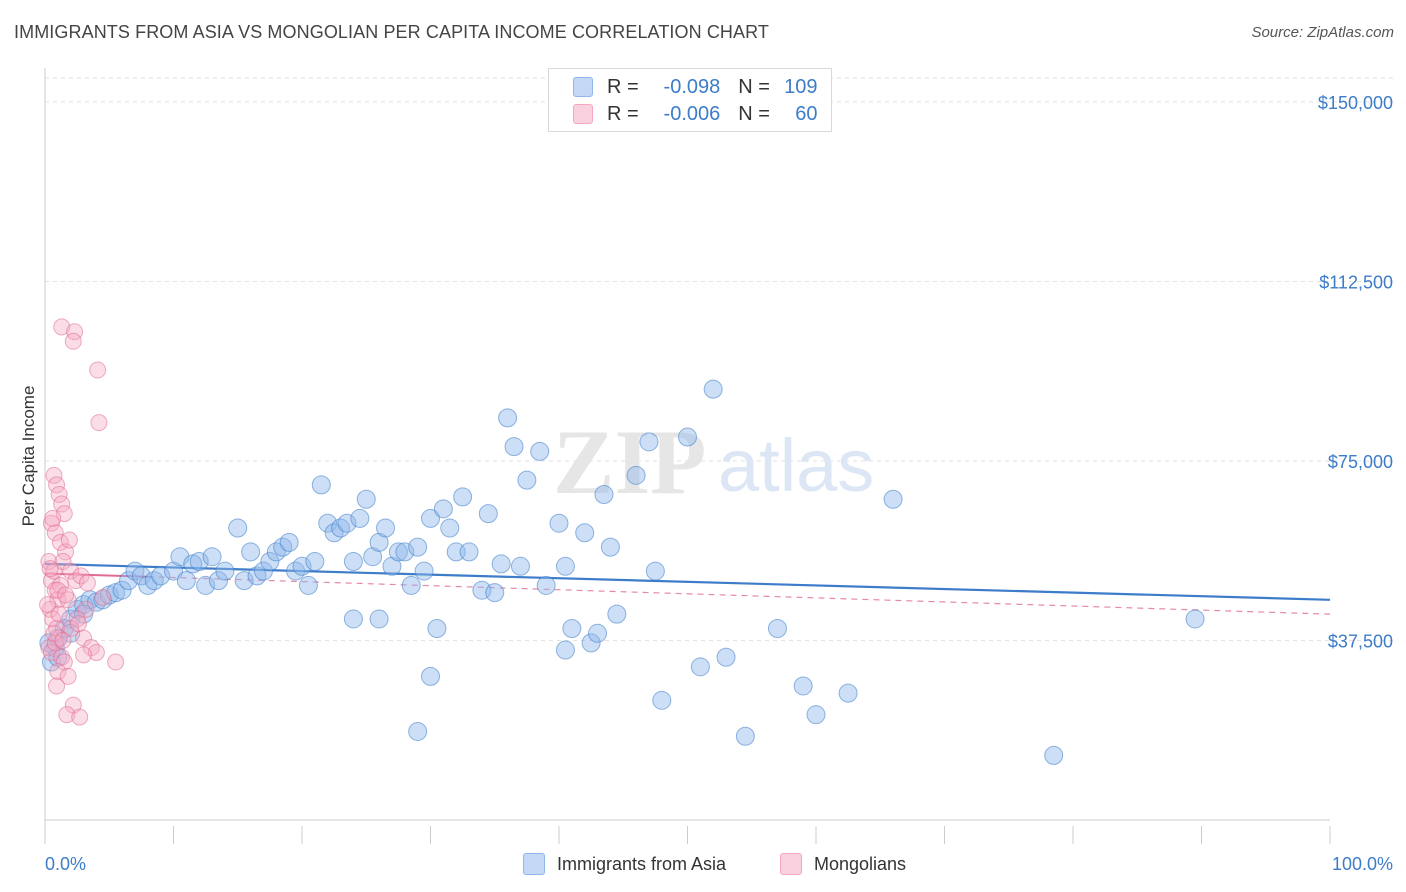  I want to click on series-mongolians, so click(82, 522).